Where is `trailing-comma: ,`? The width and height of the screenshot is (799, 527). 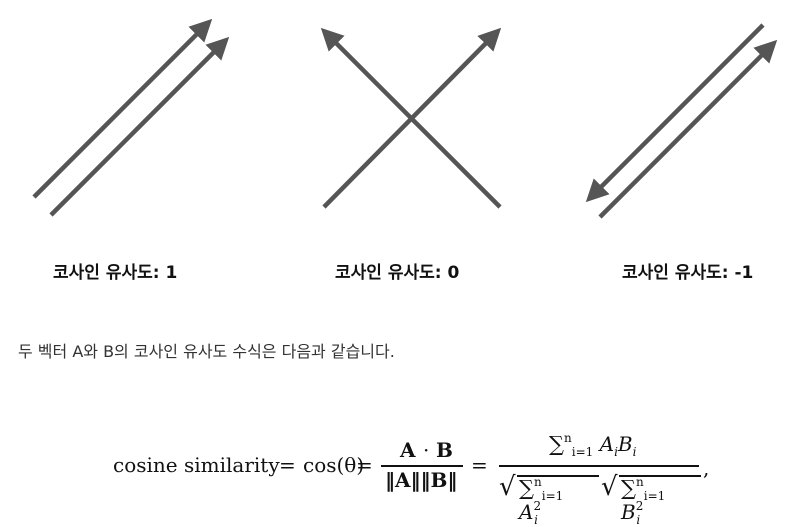
trailing-comma: , is located at coordinates (706, 468).